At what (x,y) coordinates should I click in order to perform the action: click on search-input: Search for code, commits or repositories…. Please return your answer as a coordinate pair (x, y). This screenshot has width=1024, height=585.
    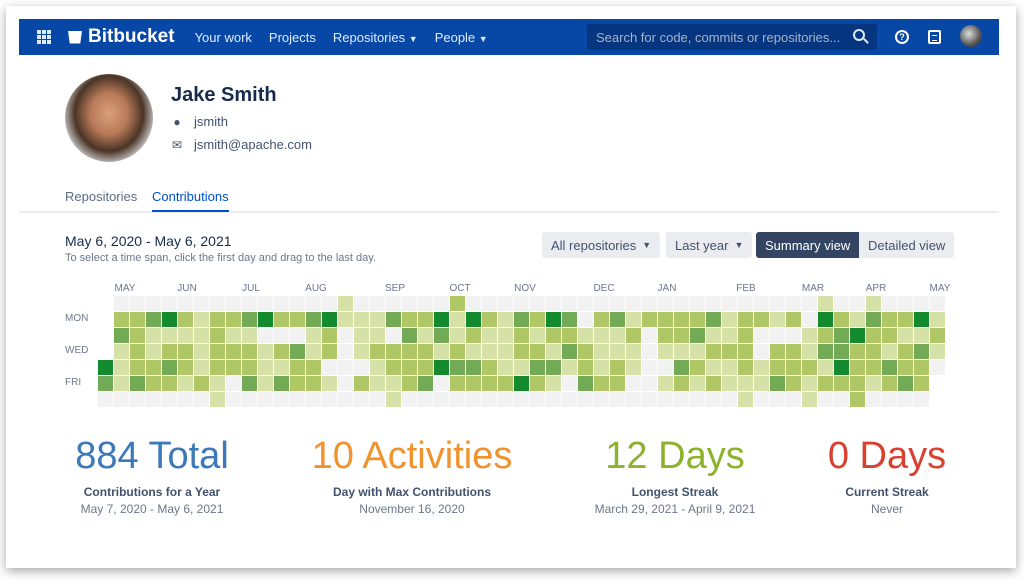
    Looking at the image, I should click on (732, 37).